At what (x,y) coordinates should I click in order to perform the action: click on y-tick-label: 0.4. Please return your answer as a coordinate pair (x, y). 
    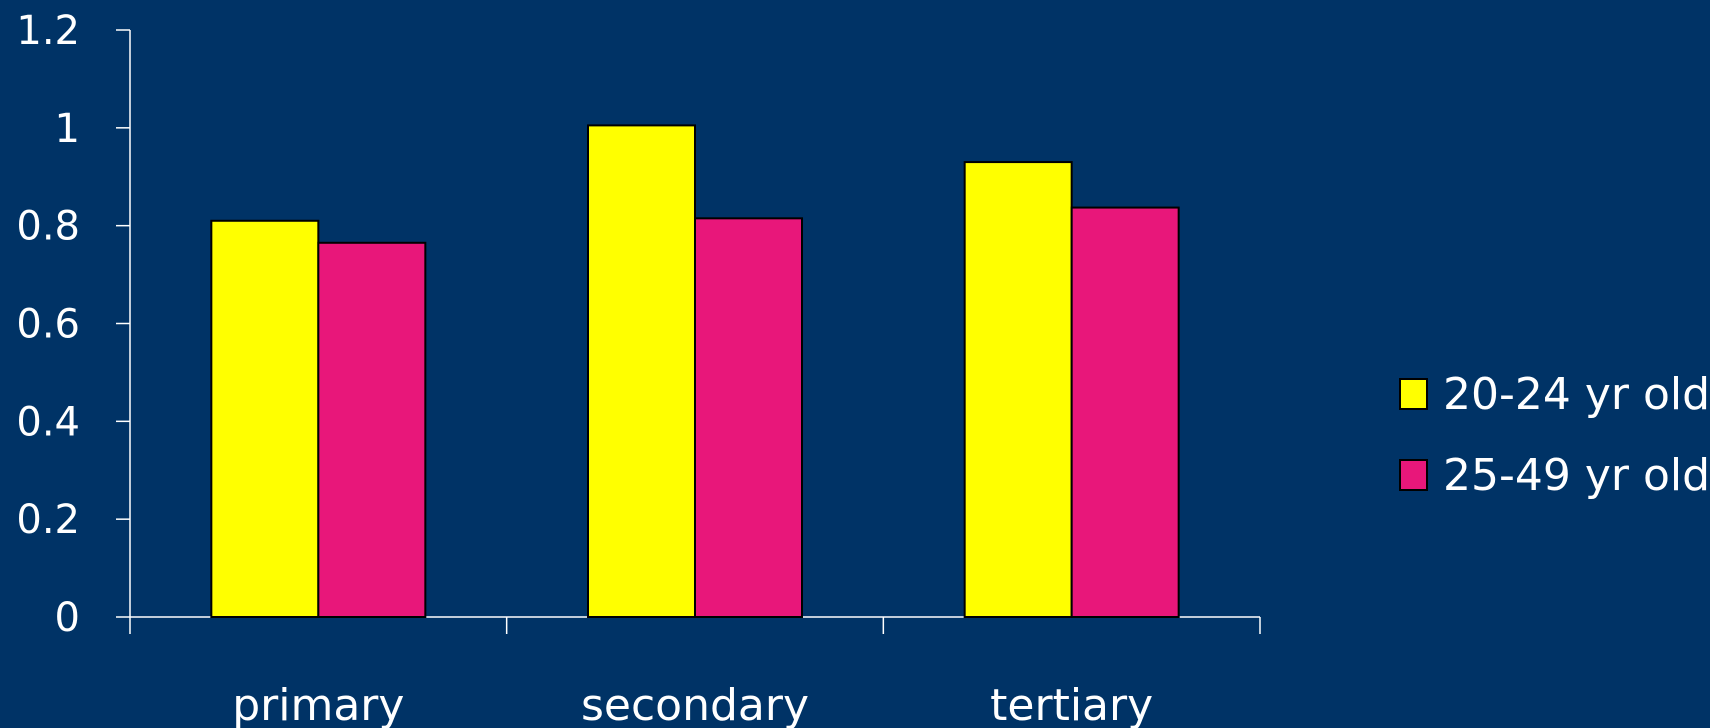
    Looking at the image, I should click on (48, 422).